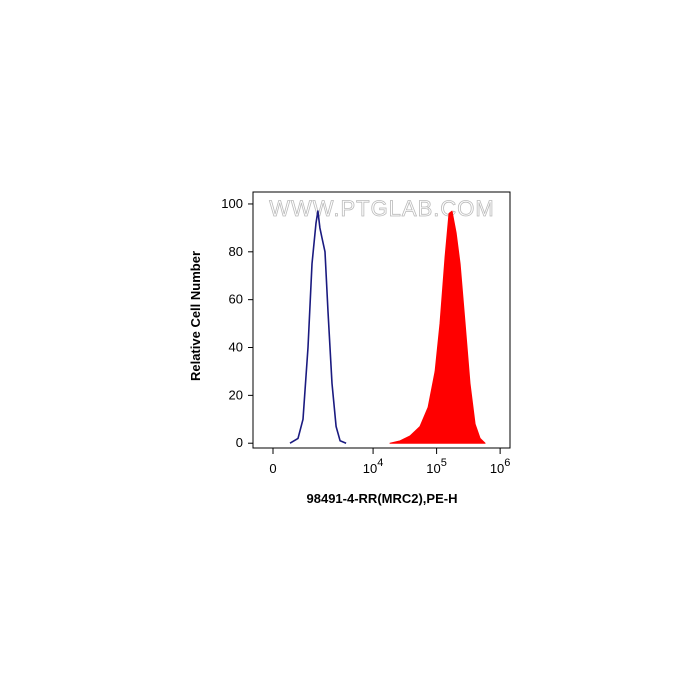 Image resolution: width=700 pixels, height=700 pixels. What do you see at coordinates (437, 327) in the screenshot?
I see `filled-histogram` at bounding box center [437, 327].